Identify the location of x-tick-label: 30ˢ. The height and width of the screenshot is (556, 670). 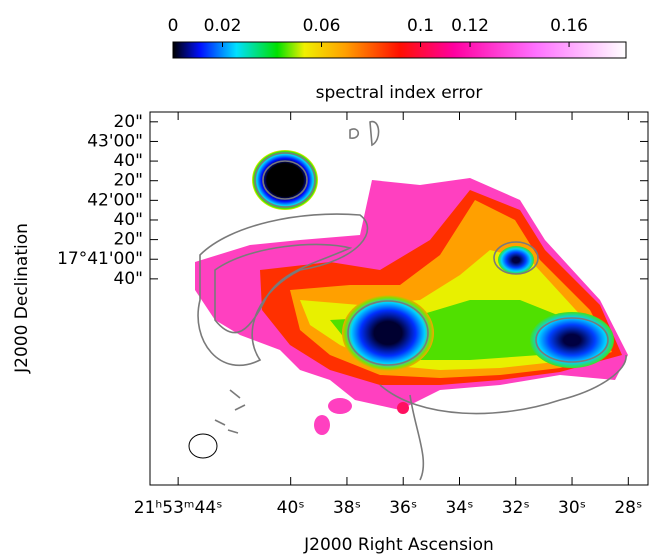
(572, 508).